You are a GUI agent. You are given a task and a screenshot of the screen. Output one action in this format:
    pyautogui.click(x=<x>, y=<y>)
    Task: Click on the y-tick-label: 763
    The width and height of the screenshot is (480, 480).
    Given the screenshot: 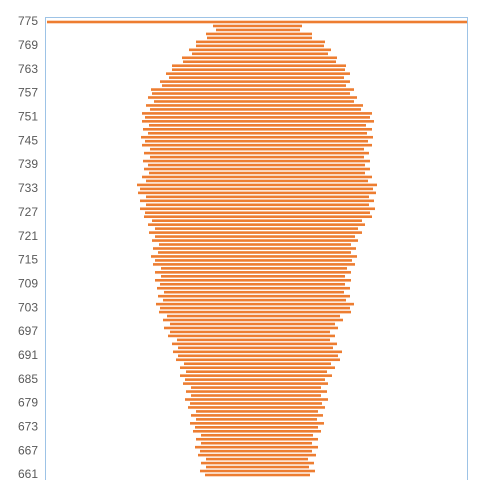 What is the action you would take?
    pyautogui.click(x=28, y=69)
    